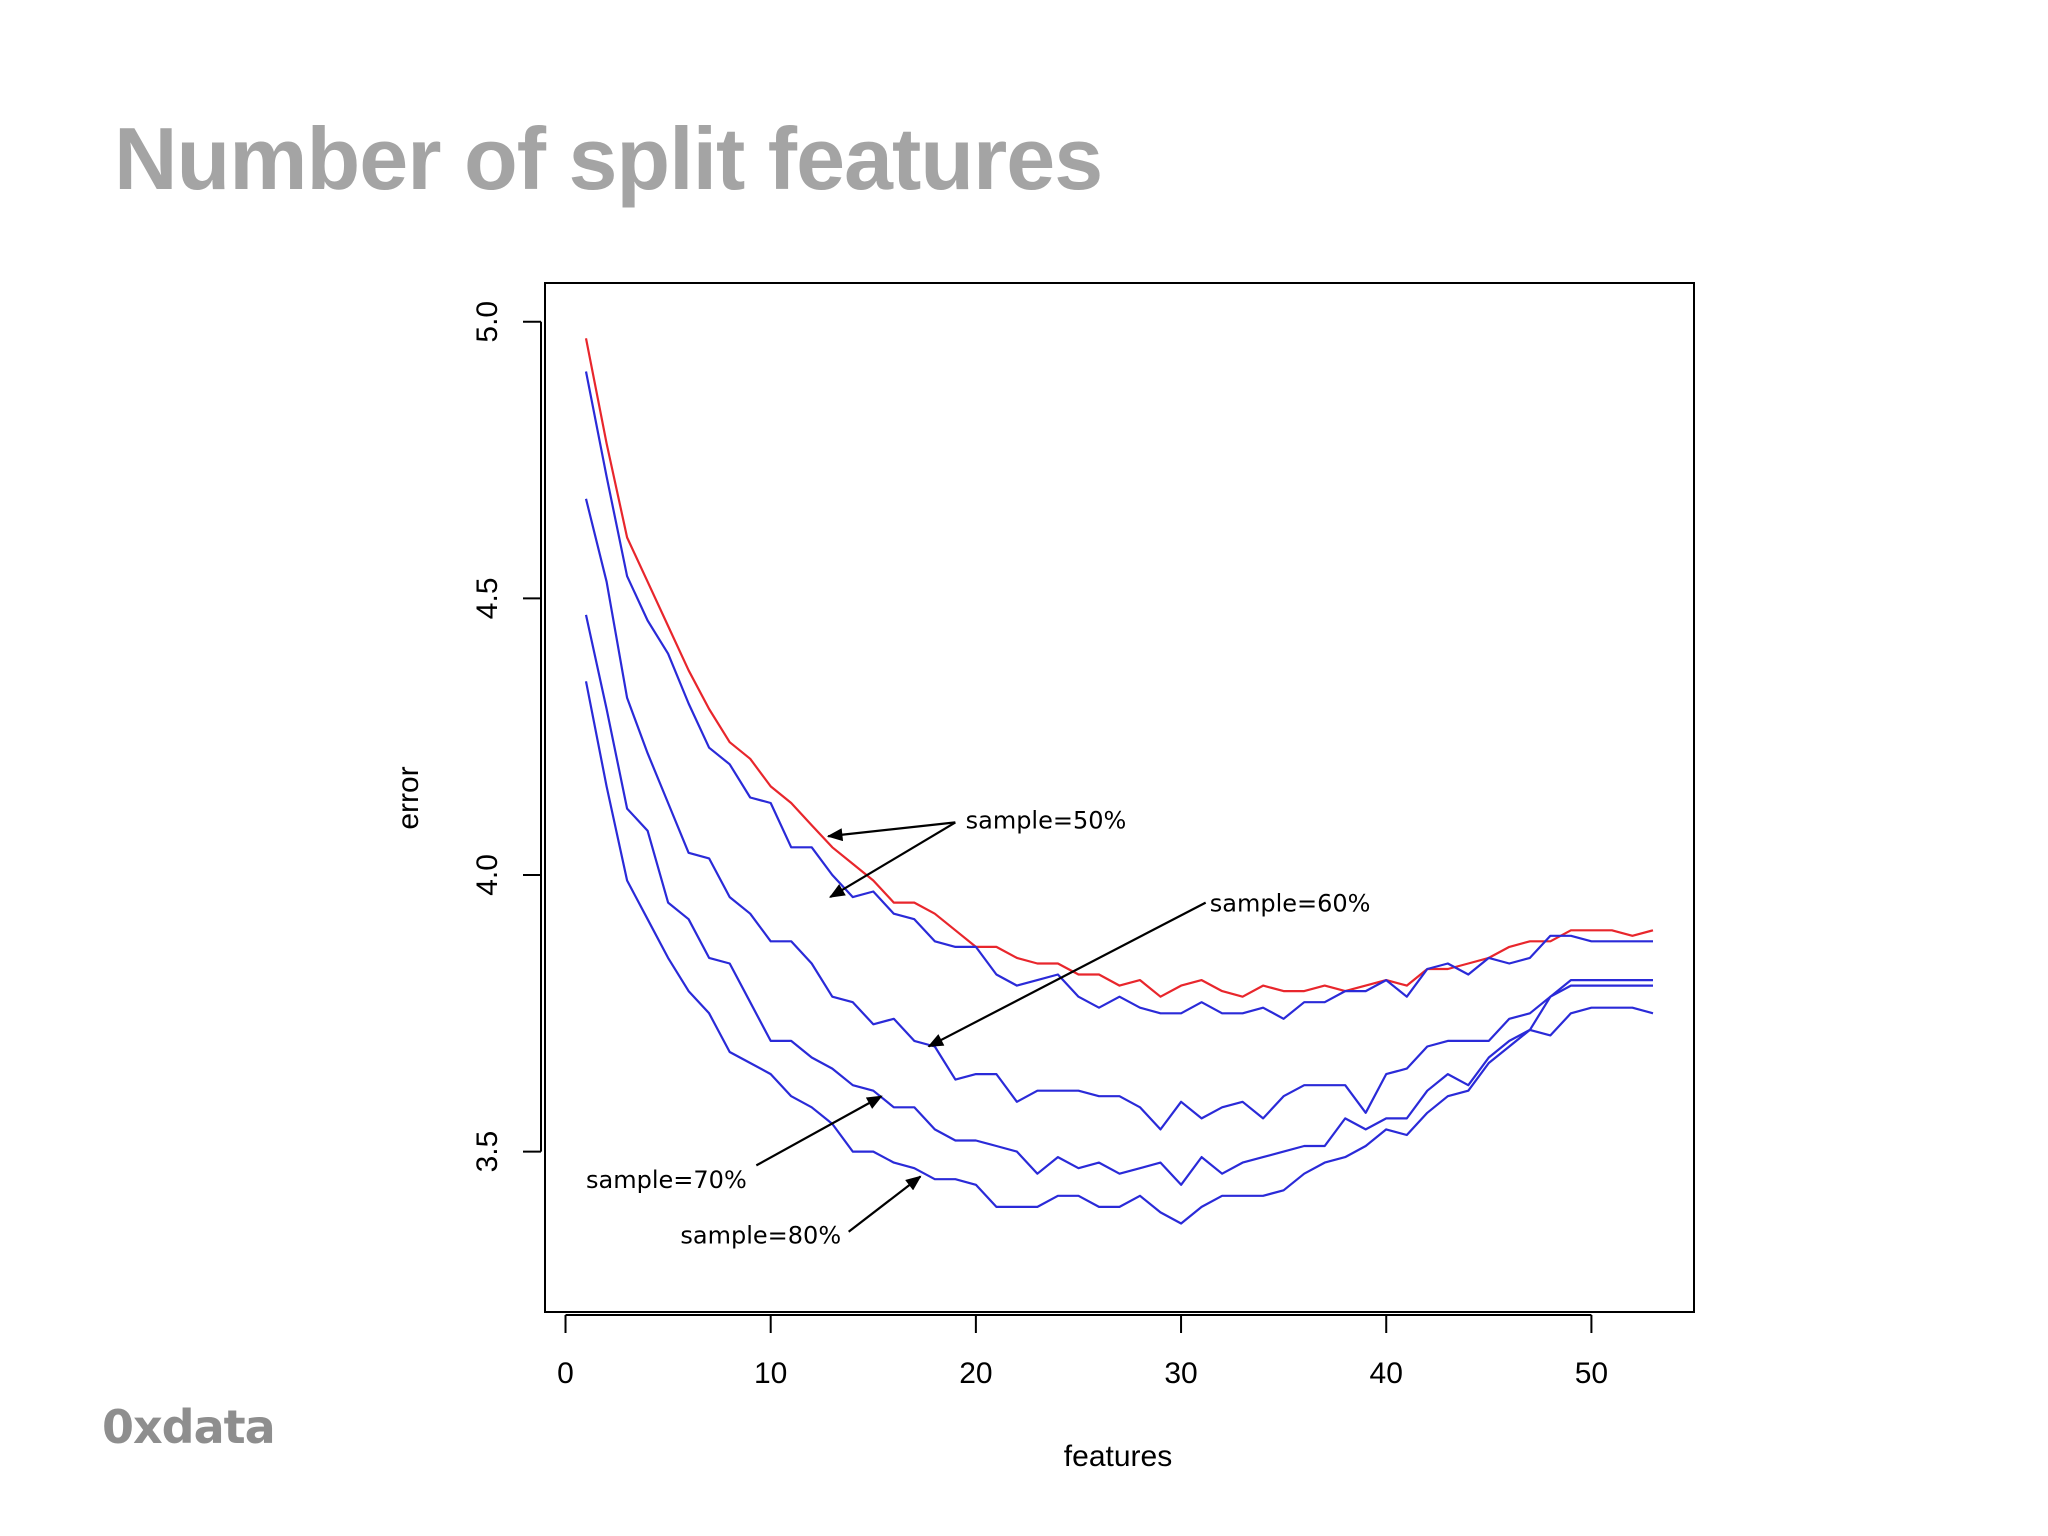  Describe the element at coordinates (975, 1373) in the screenshot. I see `x-tick-label: 20` at that location.